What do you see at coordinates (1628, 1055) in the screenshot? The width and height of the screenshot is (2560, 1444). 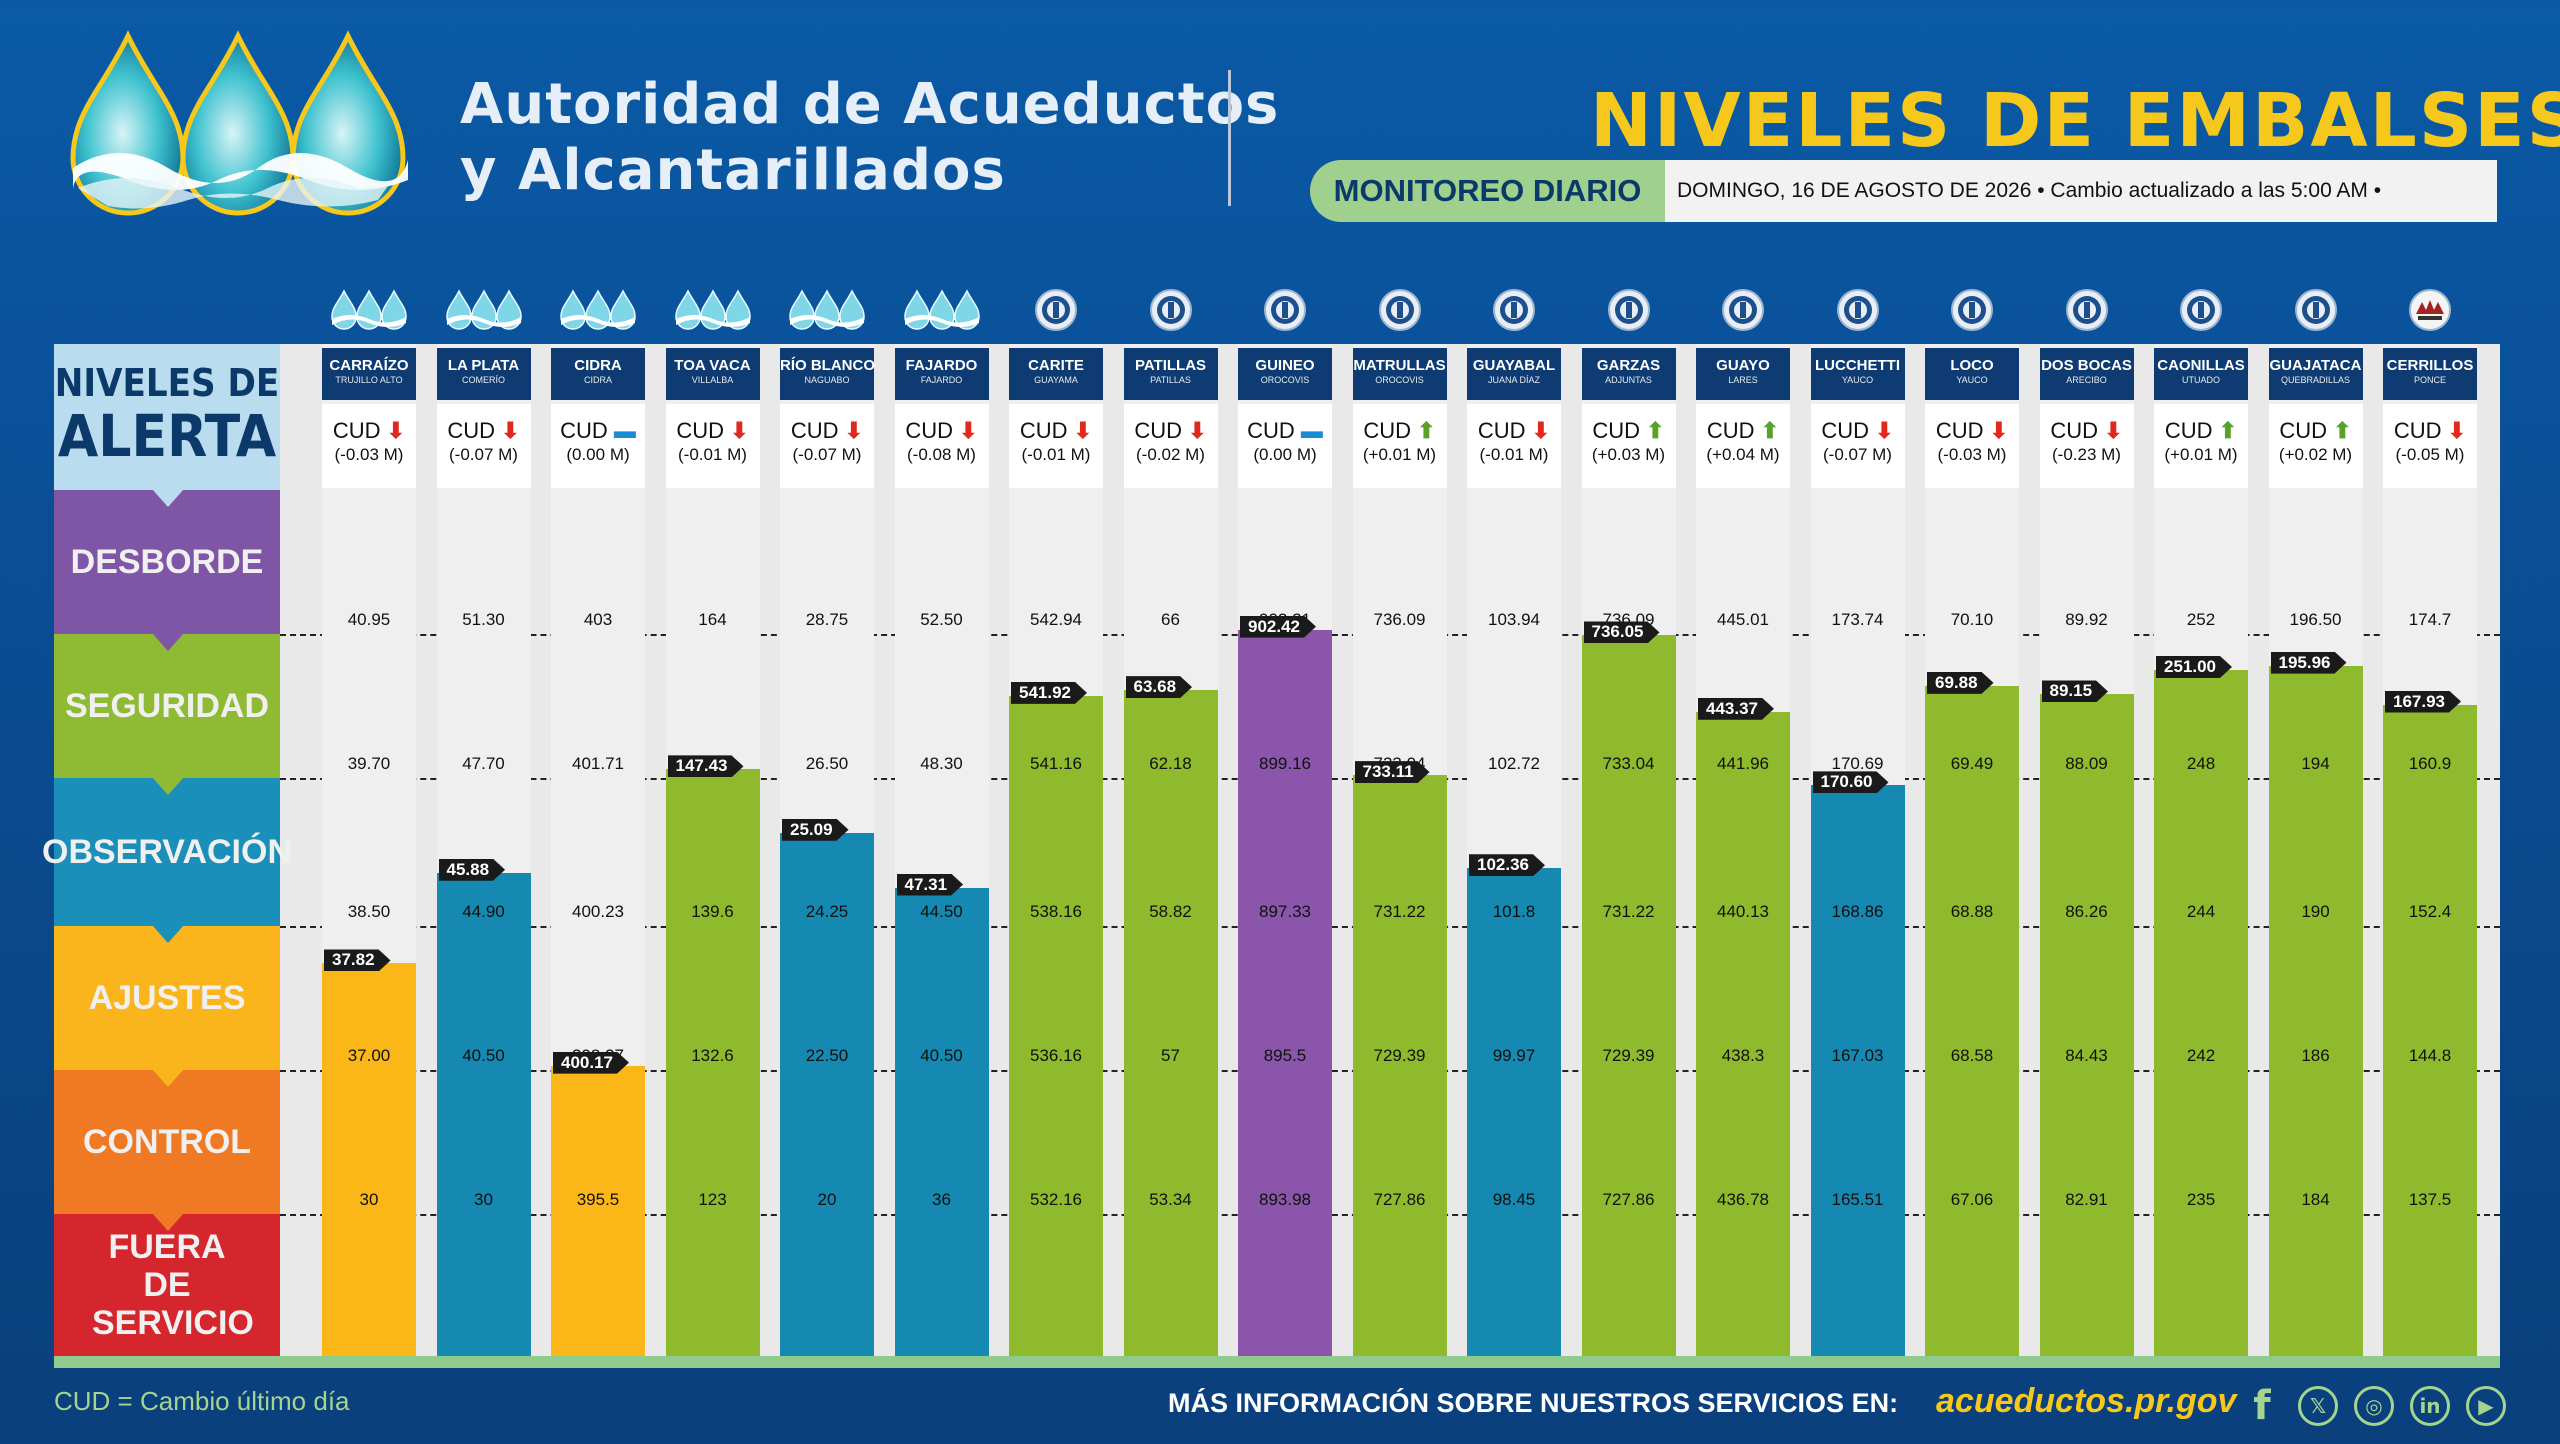 I see `level-threshold-value: 729.39` at bounding box center [1628, 1055].